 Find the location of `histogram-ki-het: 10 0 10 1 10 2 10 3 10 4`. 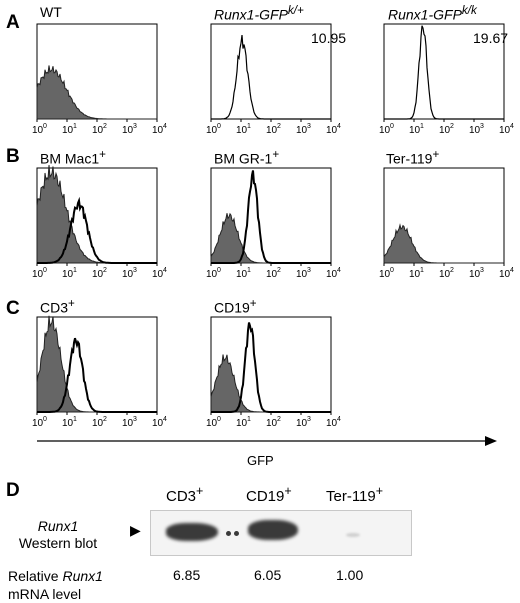

histogram-ki-het: 10 0 10 1 10 2 10 3 10 4 is located at coordinates (273, 79).